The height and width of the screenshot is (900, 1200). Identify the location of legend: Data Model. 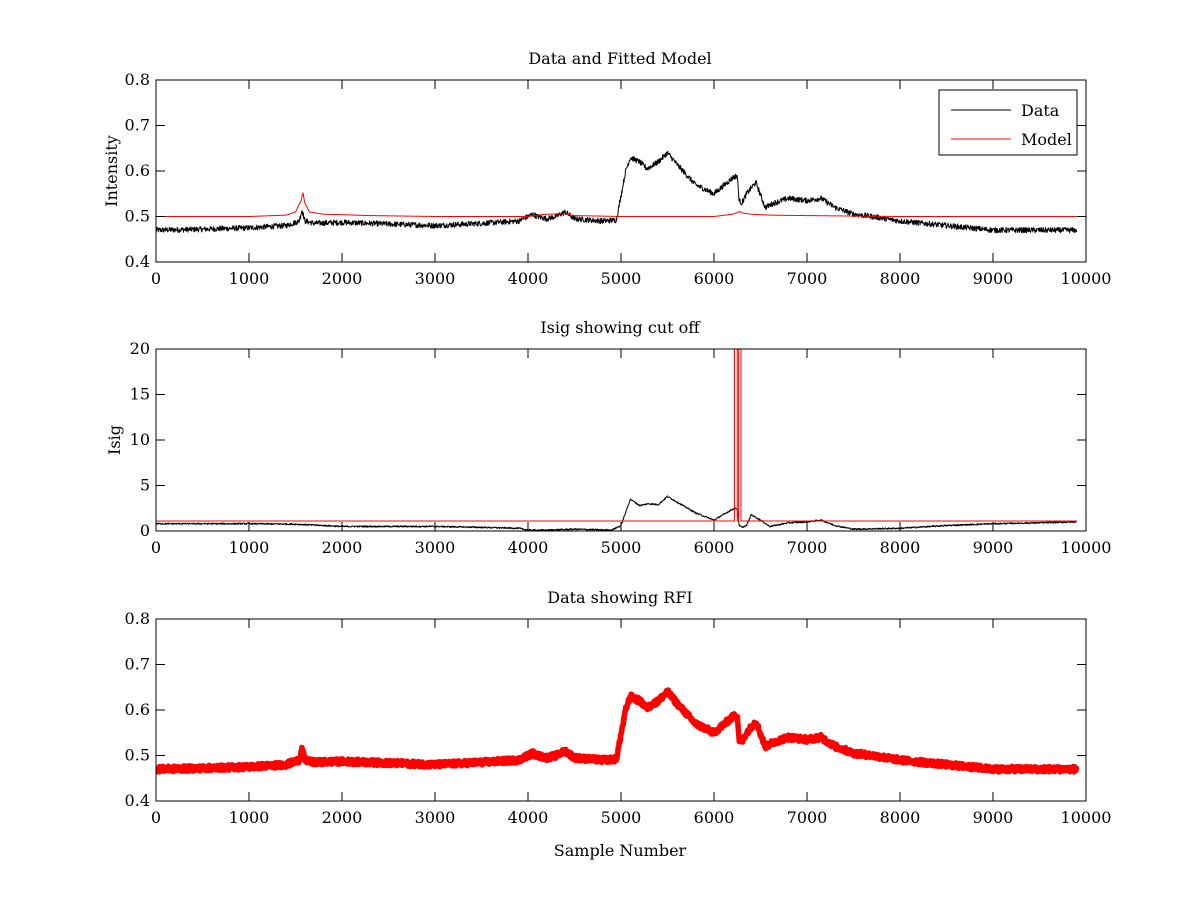
(1008, 122).